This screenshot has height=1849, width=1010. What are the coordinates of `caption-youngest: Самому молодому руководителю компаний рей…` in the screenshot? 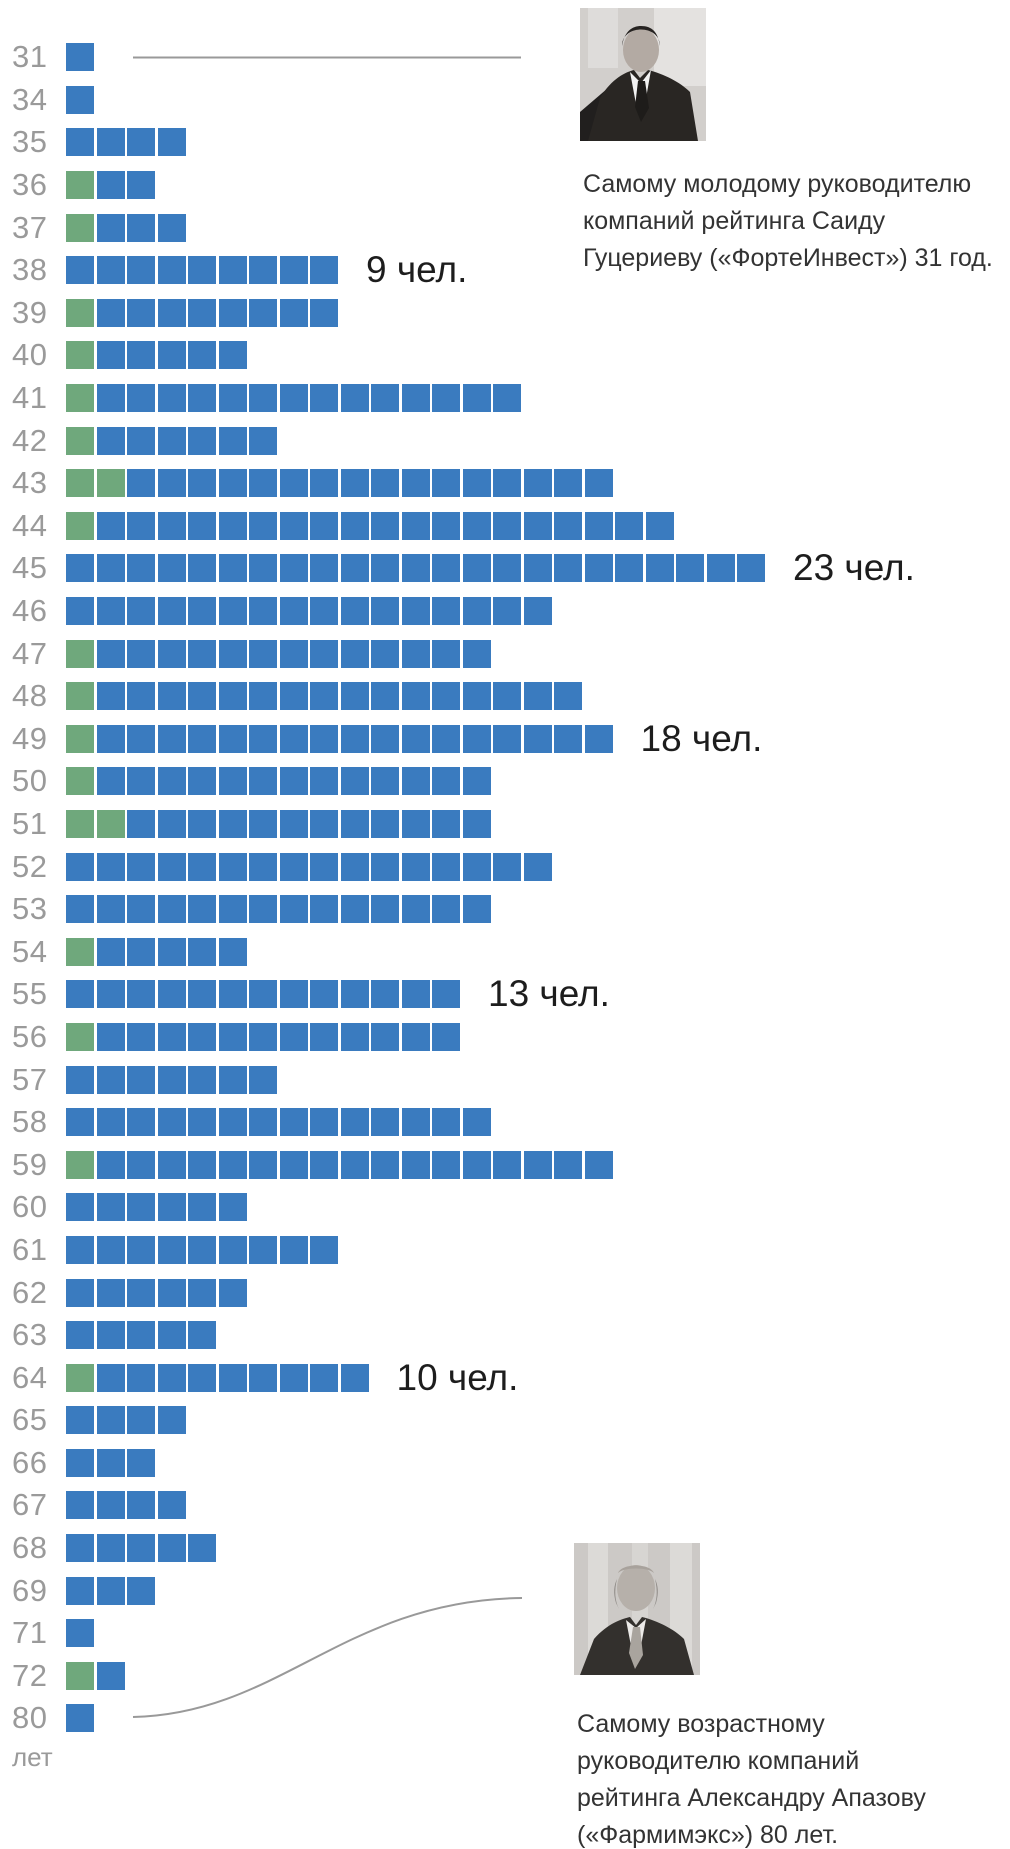 It's located at (793, 221).